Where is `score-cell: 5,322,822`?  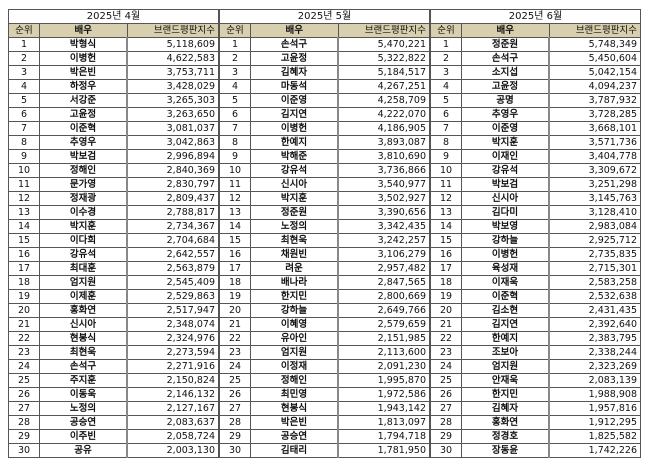
score-cell: 5,322,822 is located at coordinates (383, 58).